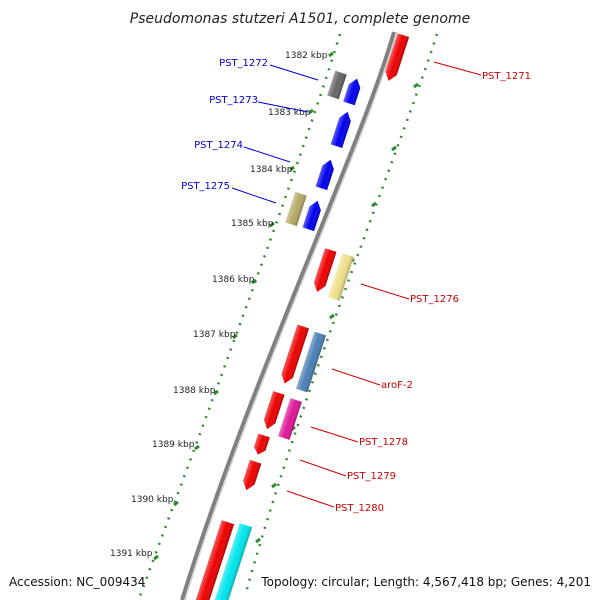 The height and width of the screenshot is (600, 600). What do you see at coordinates (194, 391) in the screenshot?
I see `kbp-label: 1388 kbp` at bounding box center [194, 391].